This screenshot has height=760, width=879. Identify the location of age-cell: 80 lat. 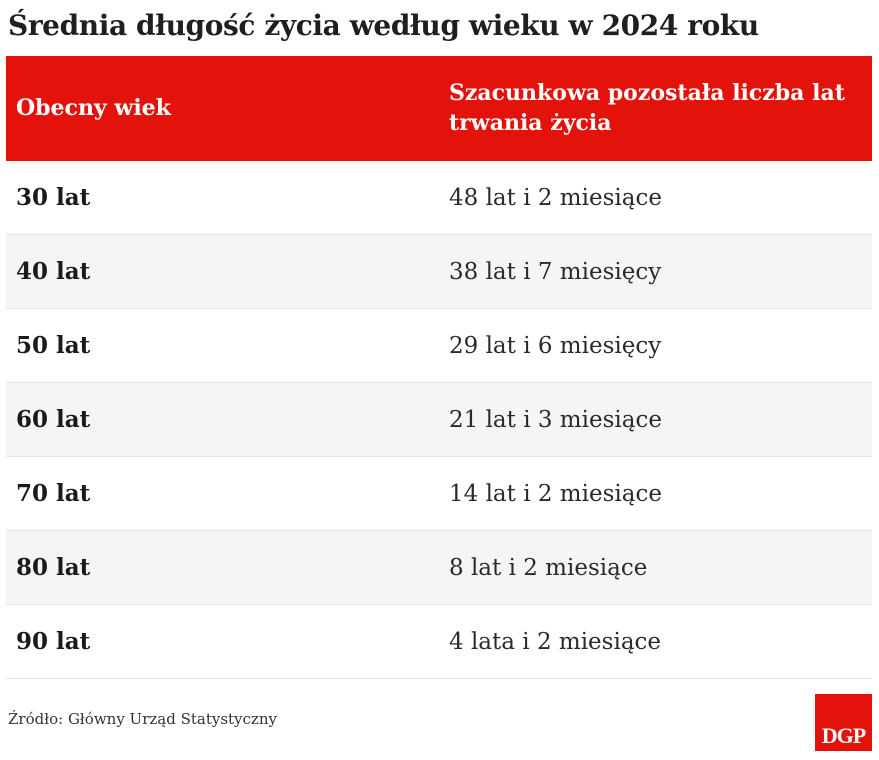
(53, 567).